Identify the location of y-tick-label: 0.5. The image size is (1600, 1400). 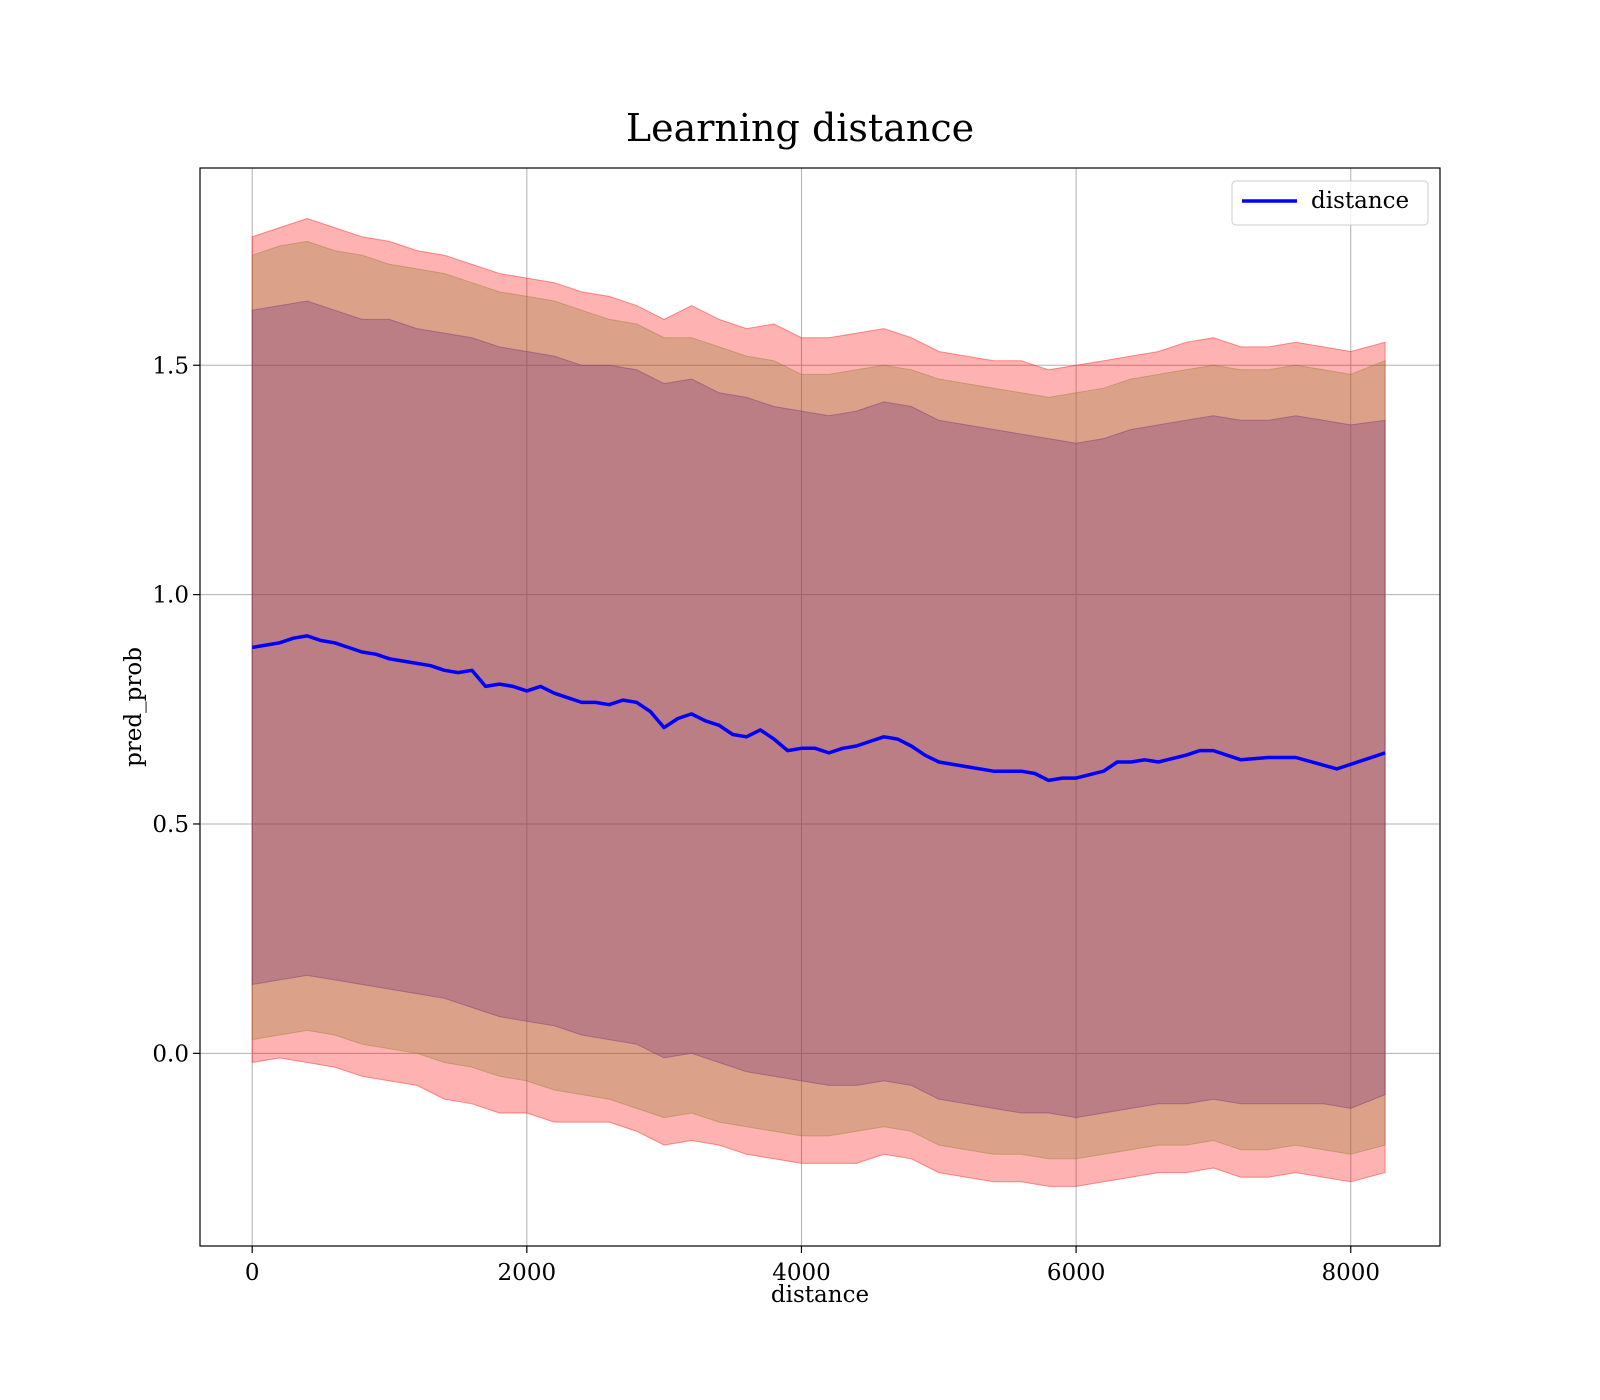
(170, 825).